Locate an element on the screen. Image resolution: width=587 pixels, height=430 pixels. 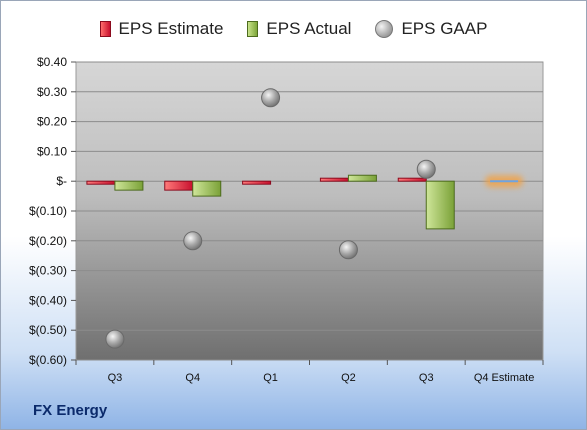
y-tick-label: $0.20 is located at coordinates (52, 122).